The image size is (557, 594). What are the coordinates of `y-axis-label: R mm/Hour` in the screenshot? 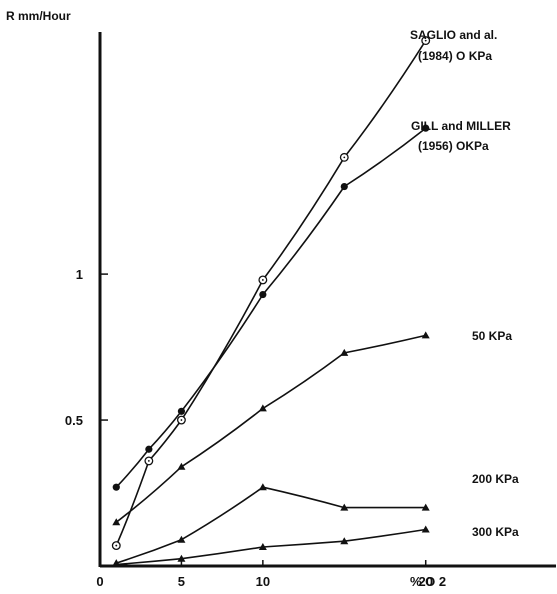 It's located at (38, 16).